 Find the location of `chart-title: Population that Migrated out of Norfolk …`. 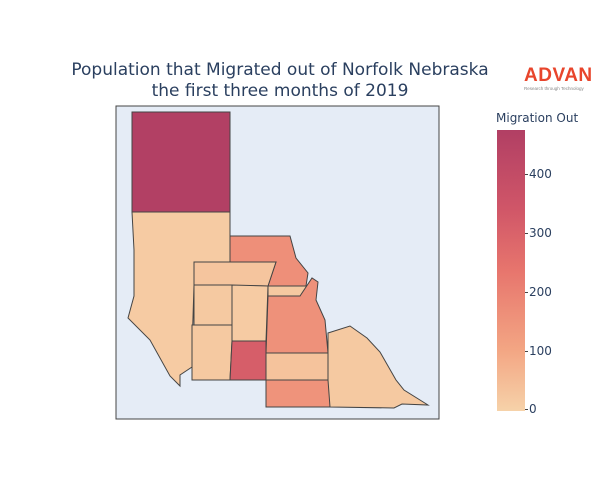

chart-title: Population that Migrated out of Norfolk … is located at coordinates (280, 81).